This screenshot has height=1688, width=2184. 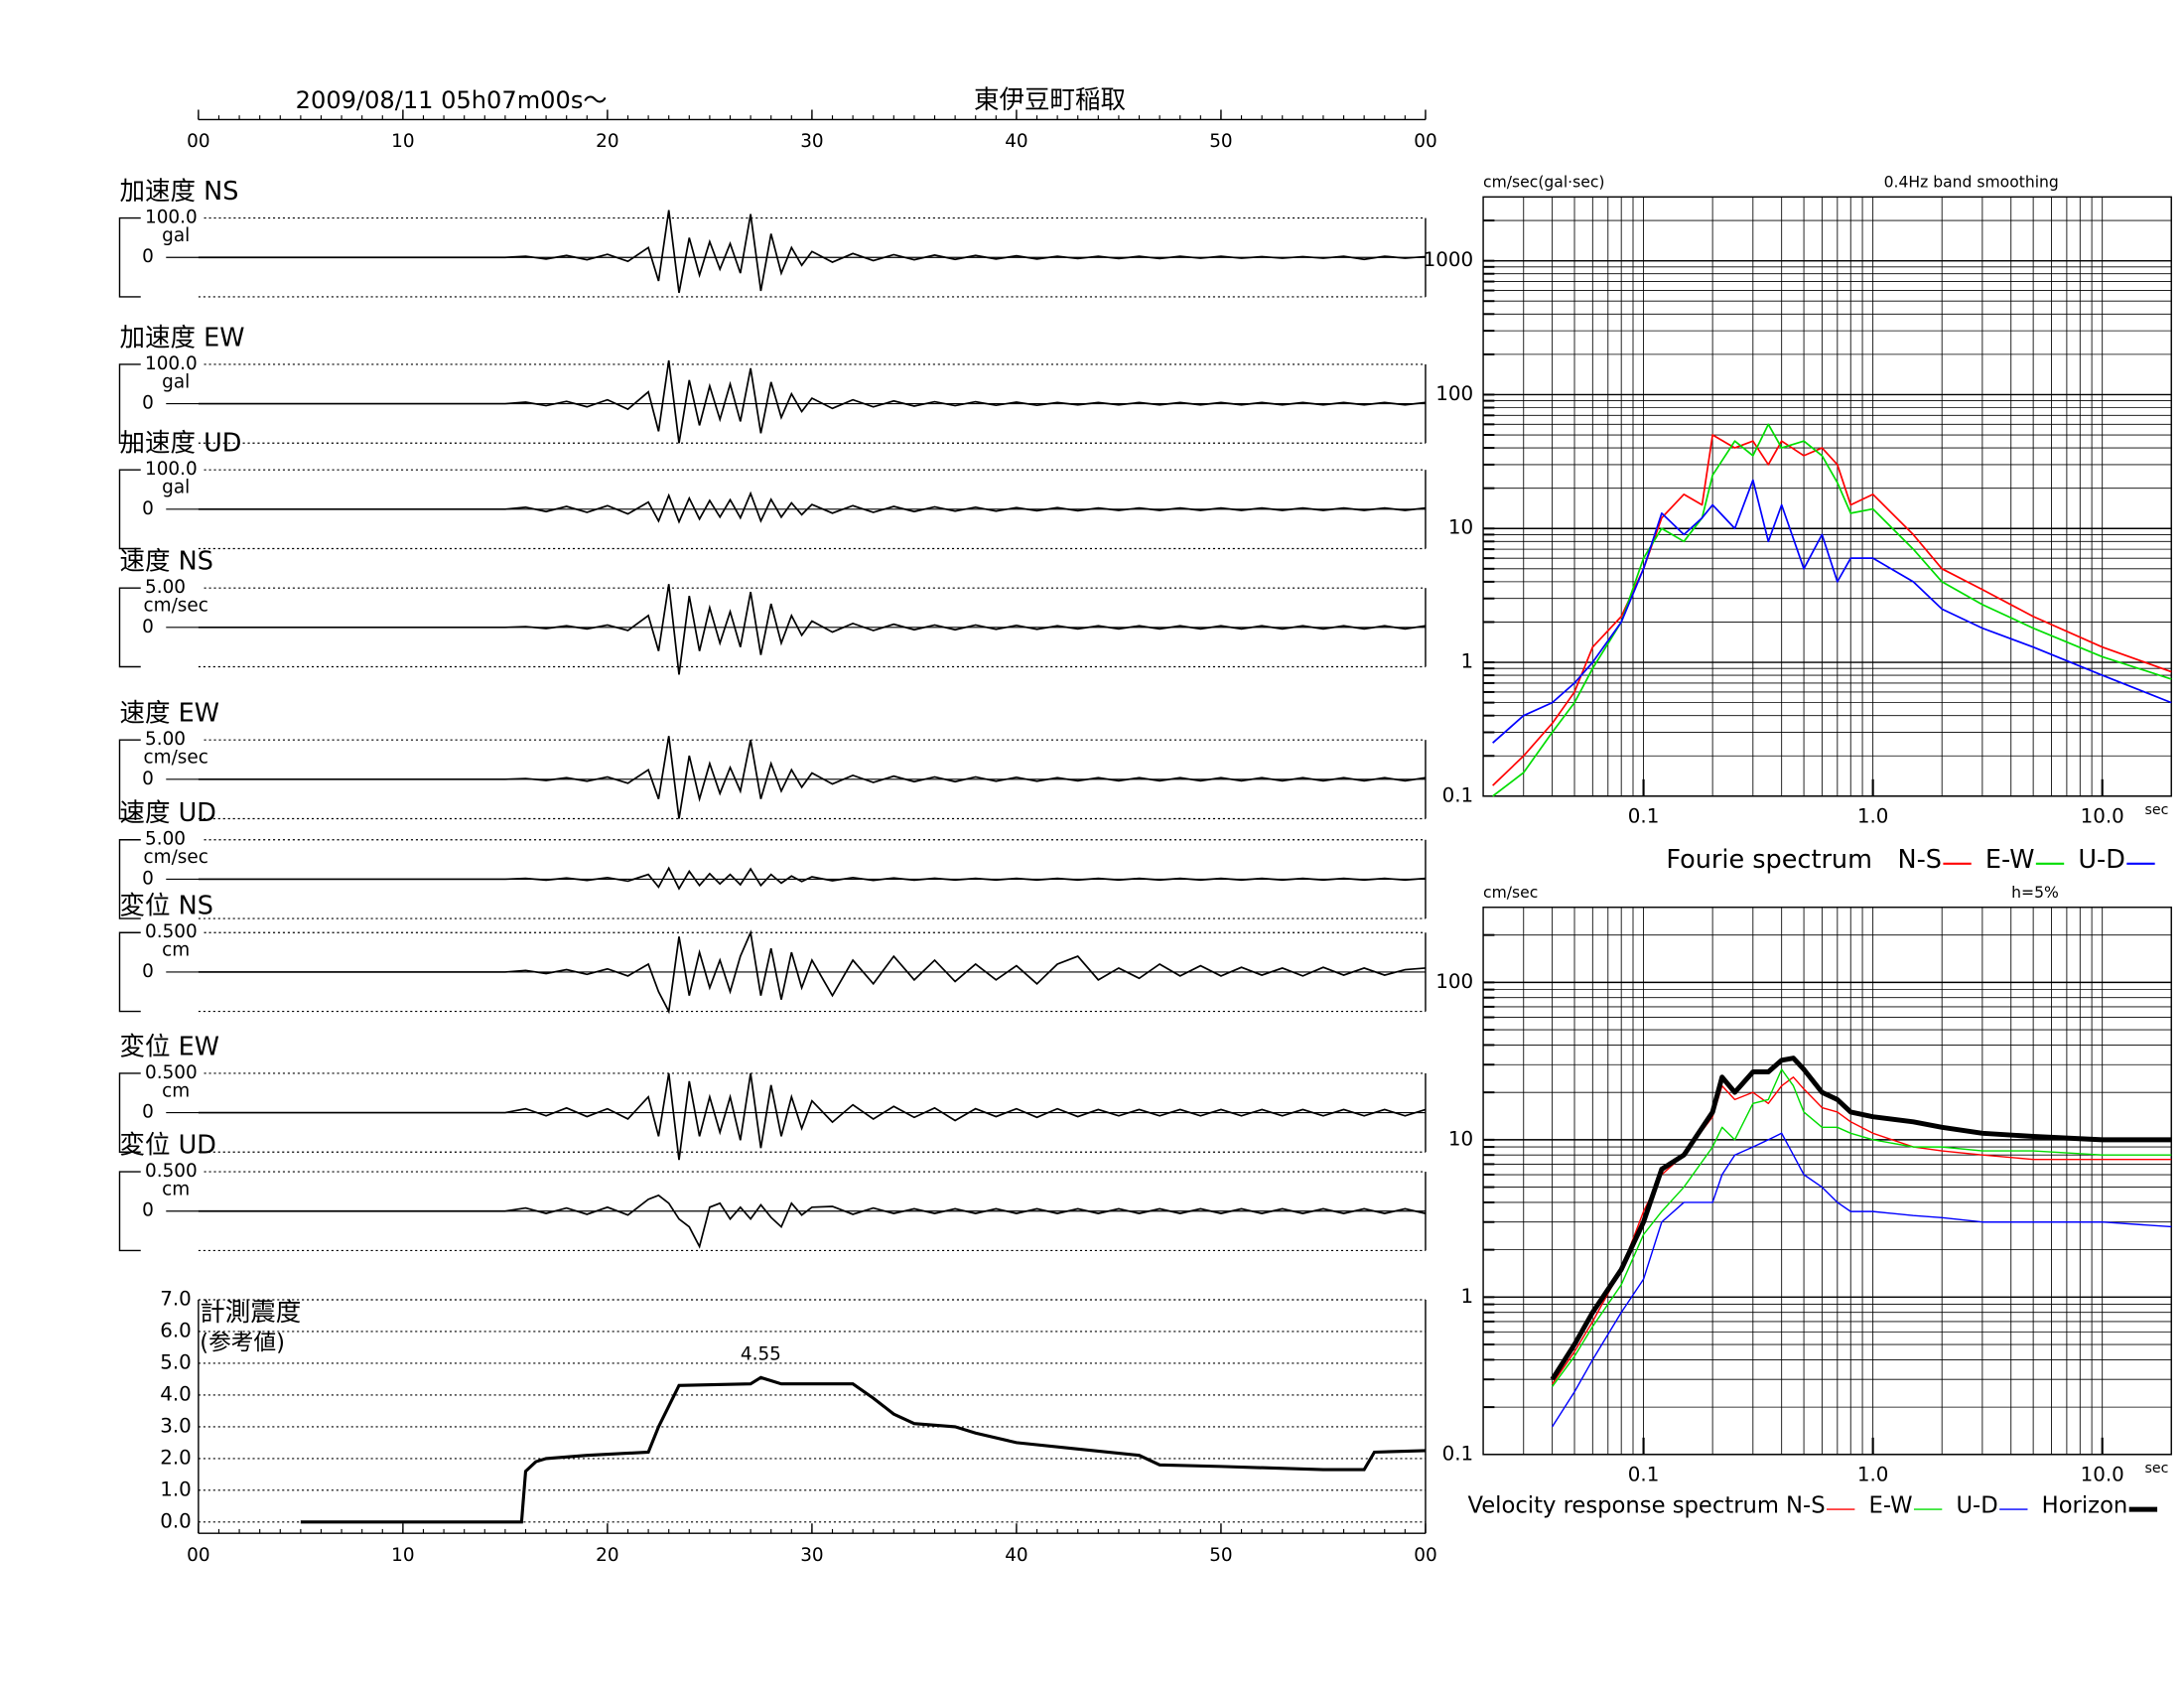 I want to click on y-tick-label: 1000, so click(x=1448, y=259).